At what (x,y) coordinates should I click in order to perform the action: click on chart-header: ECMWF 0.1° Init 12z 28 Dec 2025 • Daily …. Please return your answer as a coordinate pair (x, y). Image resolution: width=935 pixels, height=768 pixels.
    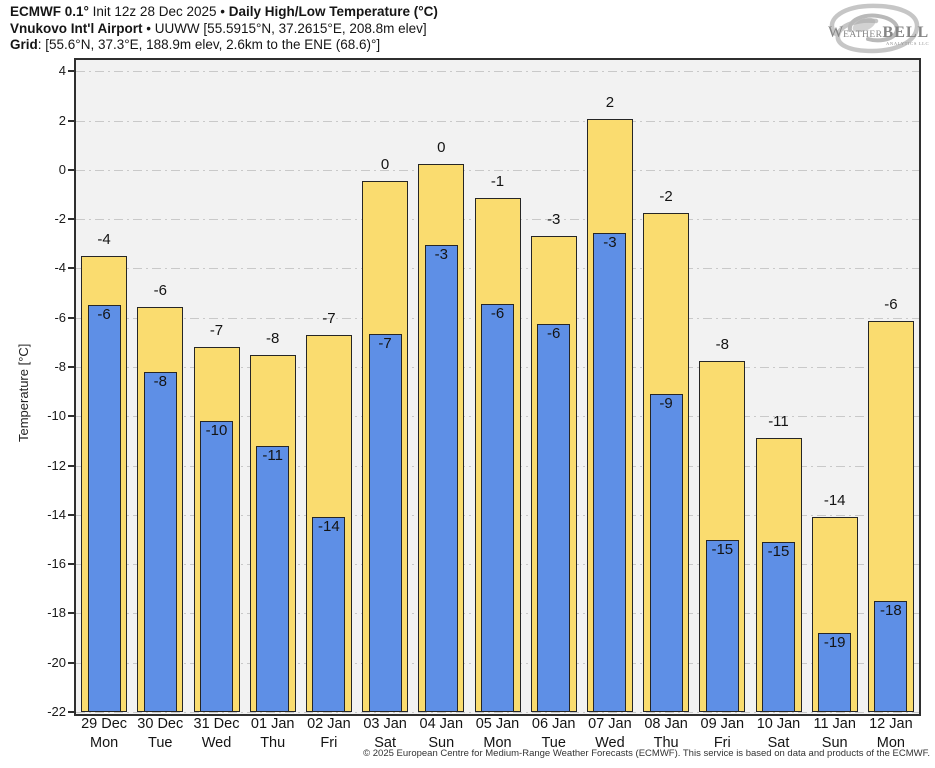
    Looking at the image, I should click on (224, 29).